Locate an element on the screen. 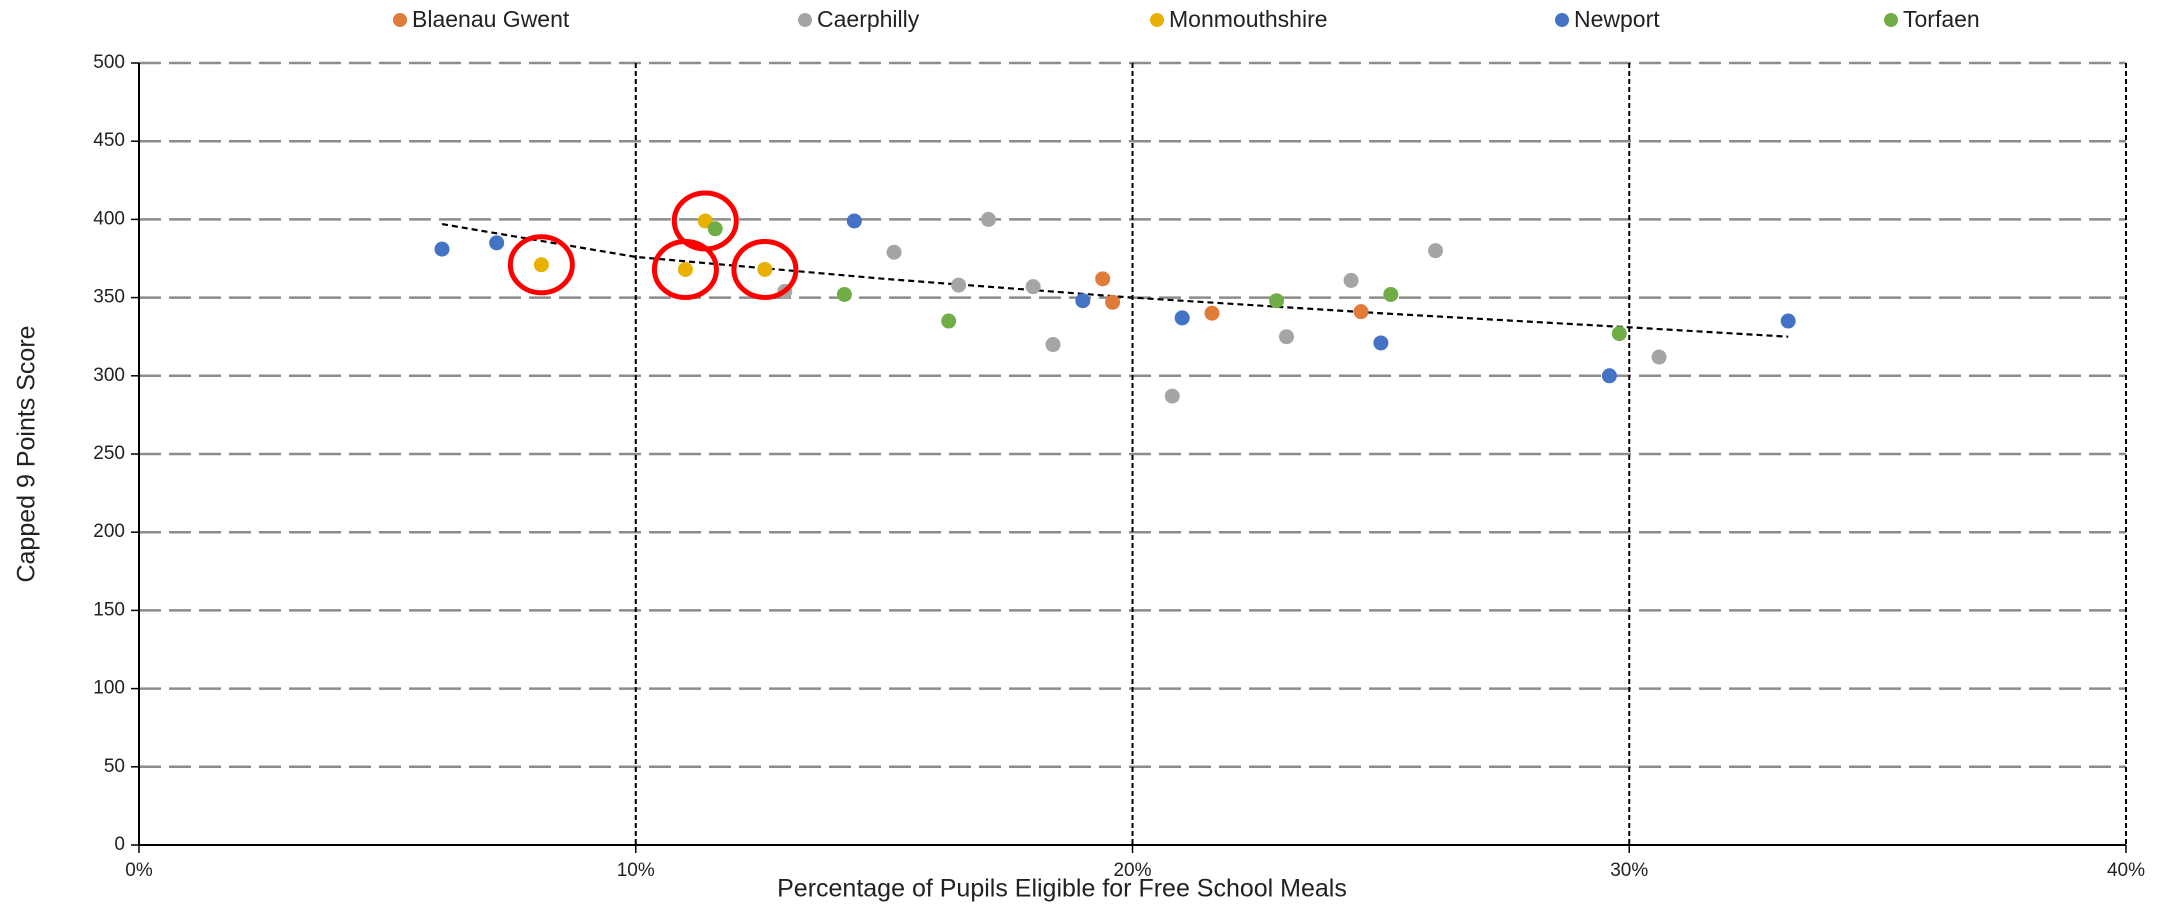 Image resolution: width=2159 pixels, height=908 pixels. y-tick-label: 50 is located at coordinates (114, 766).